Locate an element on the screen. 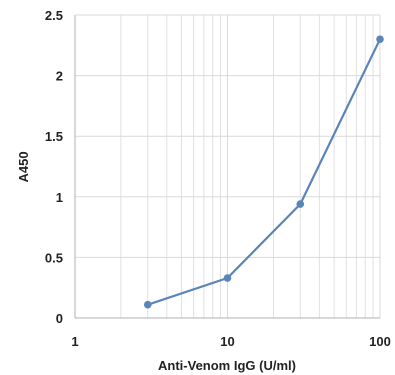 This screenshot has width=395, height=375. x-axis-title: Anti-Venom IgG (U/ml) is located at coordinates (227, 365).